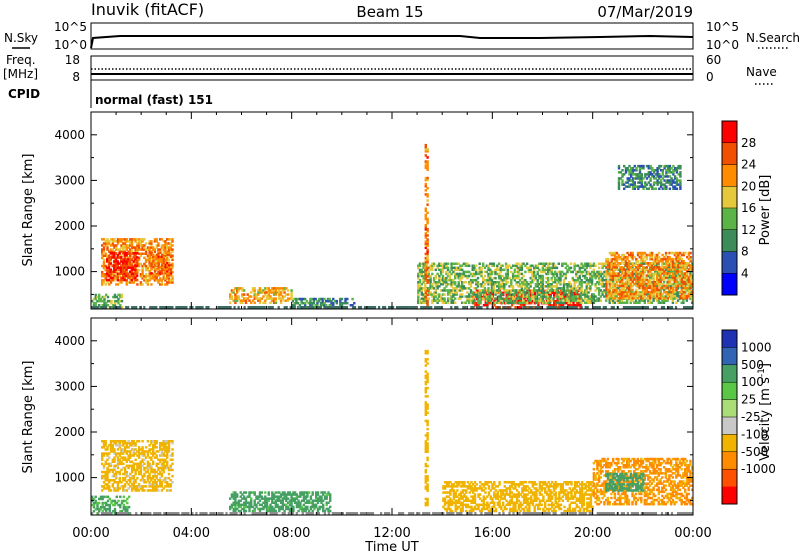 The image size is (800, 554). Describe the element at coordinates (745, 273) in the screenshot. I see `power-colorbar-tick-0: 4` at that location.